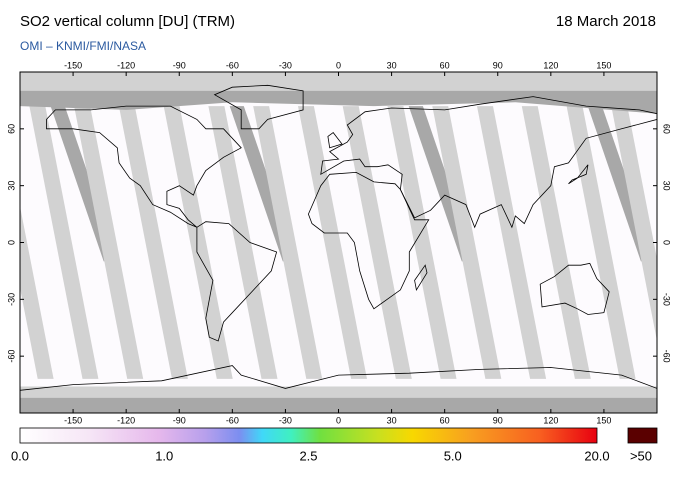  Describe the element at coordinates (73, 65) in the screenshot. I see `lon-label-top: -150` at that location.